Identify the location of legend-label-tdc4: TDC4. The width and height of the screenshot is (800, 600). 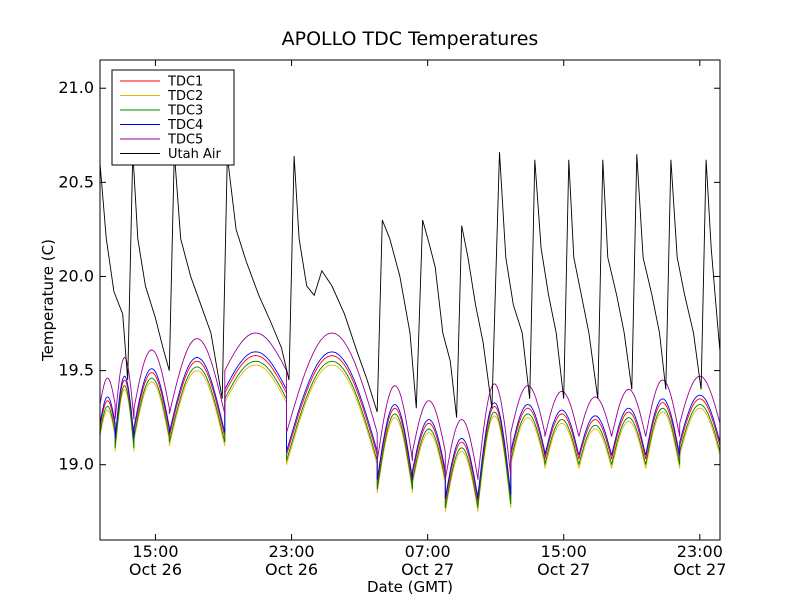
(185, 125).